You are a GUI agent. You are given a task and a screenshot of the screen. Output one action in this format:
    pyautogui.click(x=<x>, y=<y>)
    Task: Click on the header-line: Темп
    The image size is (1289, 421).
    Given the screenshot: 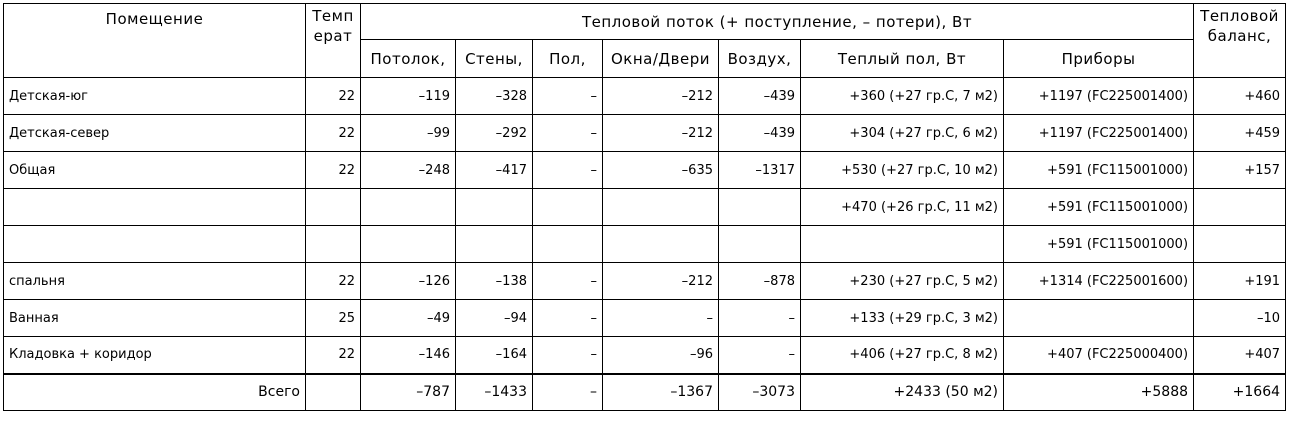 What is the action you would take?
    pyautogui.click(x=333, y=16)
    